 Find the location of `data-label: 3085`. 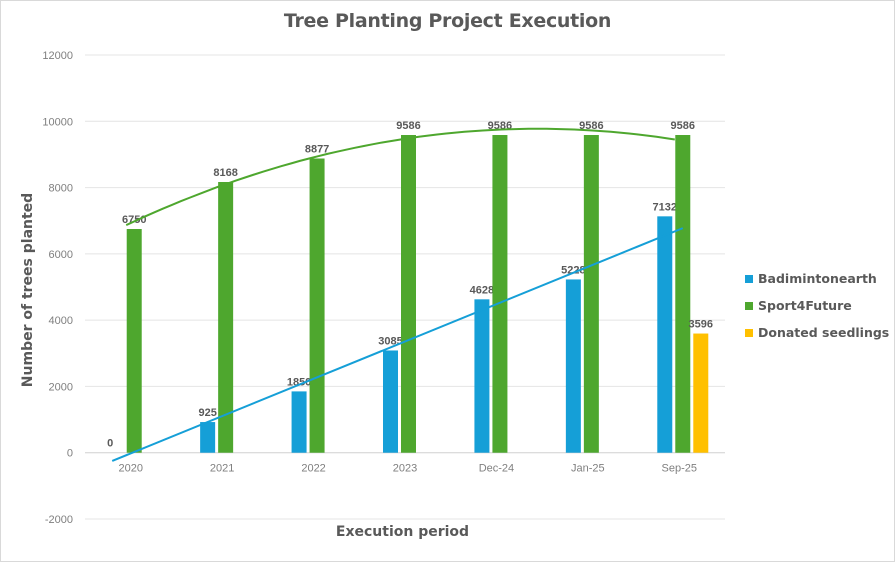

data-label: 3085 is located at coordinates (390, 341).